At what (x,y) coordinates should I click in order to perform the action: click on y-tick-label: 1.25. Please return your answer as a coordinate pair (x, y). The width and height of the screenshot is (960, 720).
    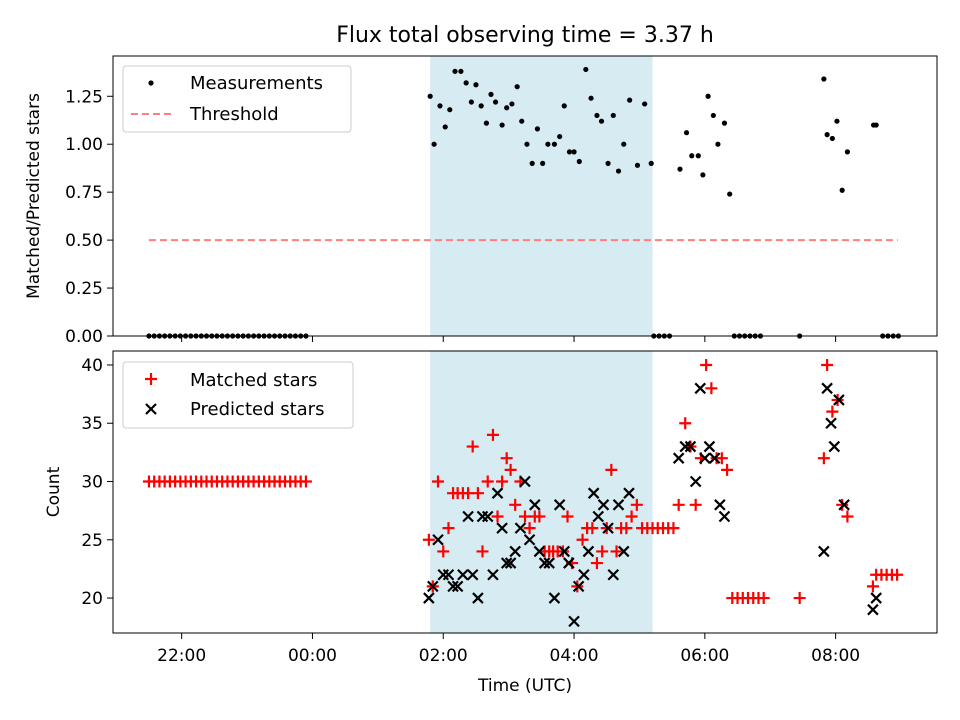
    Looking at the image, I should click on (84, 97).